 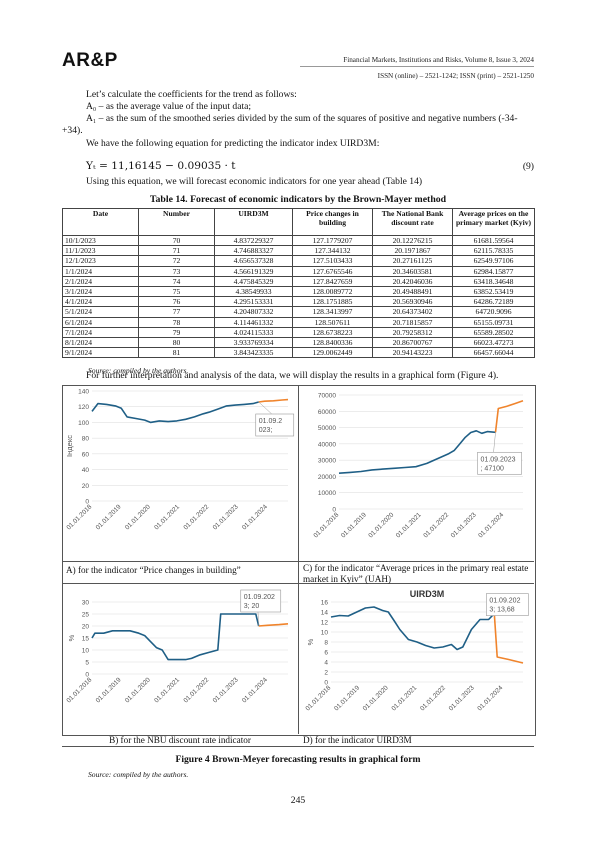 What do you see at coordinates (412, 343) in the screenshot?
I see `cell-discount-rate: 20.86700767` at bounding box center [412, 343].